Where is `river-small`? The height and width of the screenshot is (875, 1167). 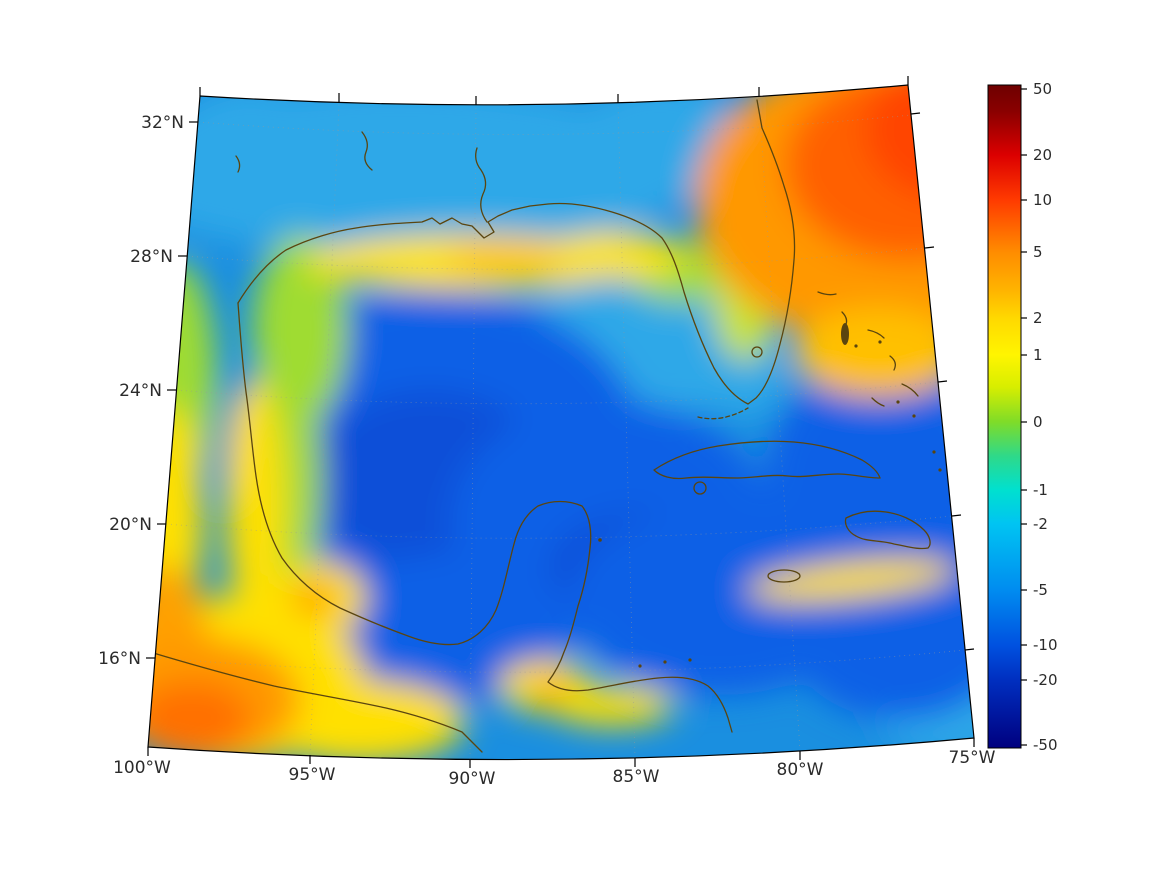
river-small is located at coordinates (238, 164).